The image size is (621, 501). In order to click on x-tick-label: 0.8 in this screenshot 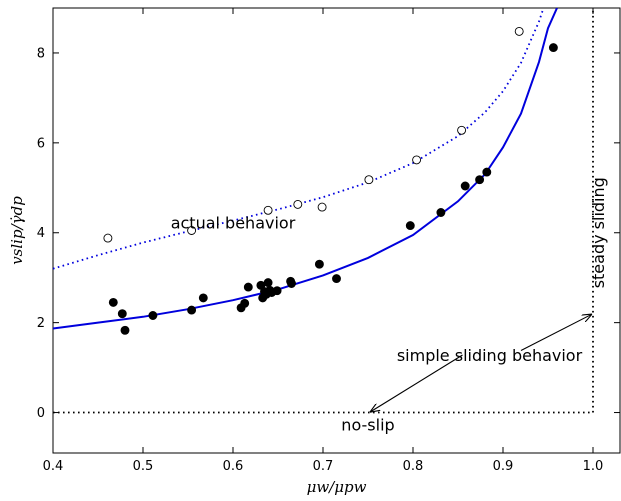, I will do `click(413, 466)`.